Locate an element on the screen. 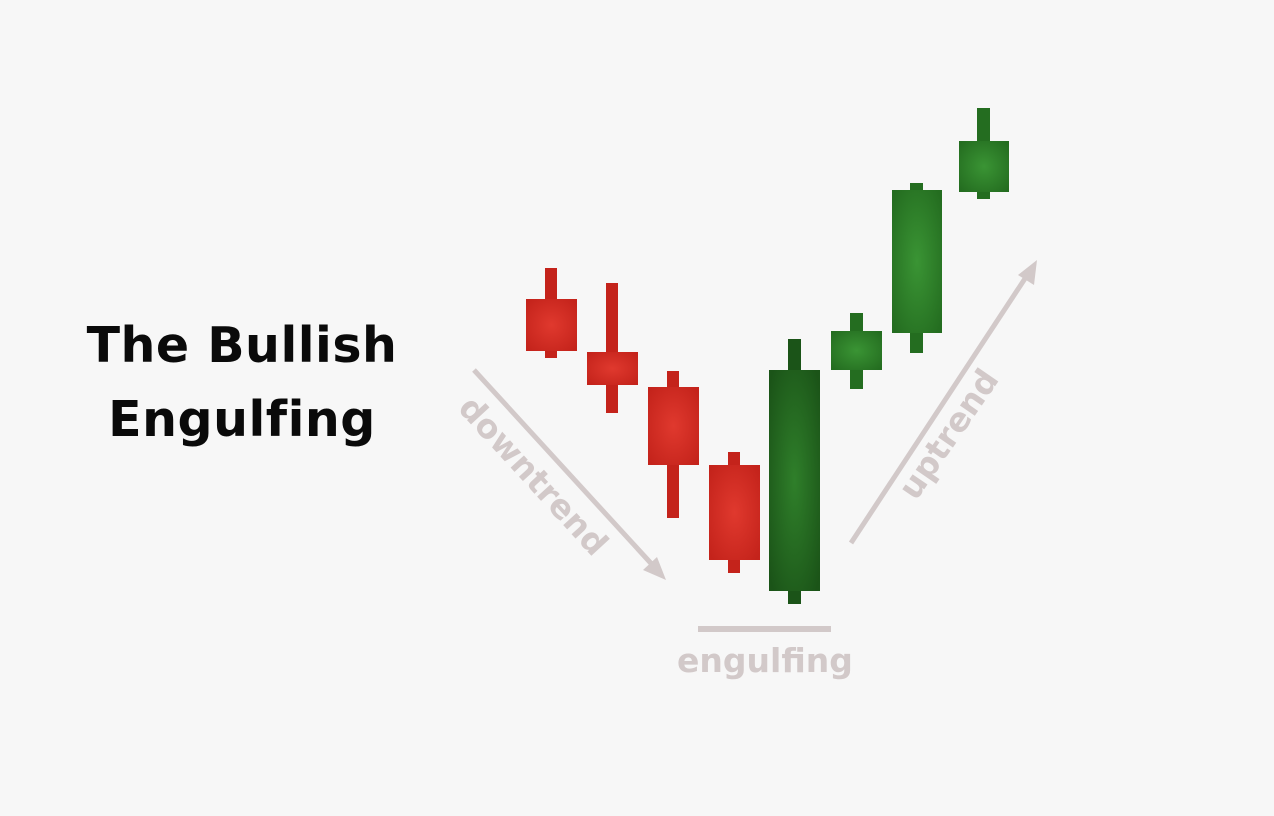  downtrend-arrow is located at coordinates (569, 474).